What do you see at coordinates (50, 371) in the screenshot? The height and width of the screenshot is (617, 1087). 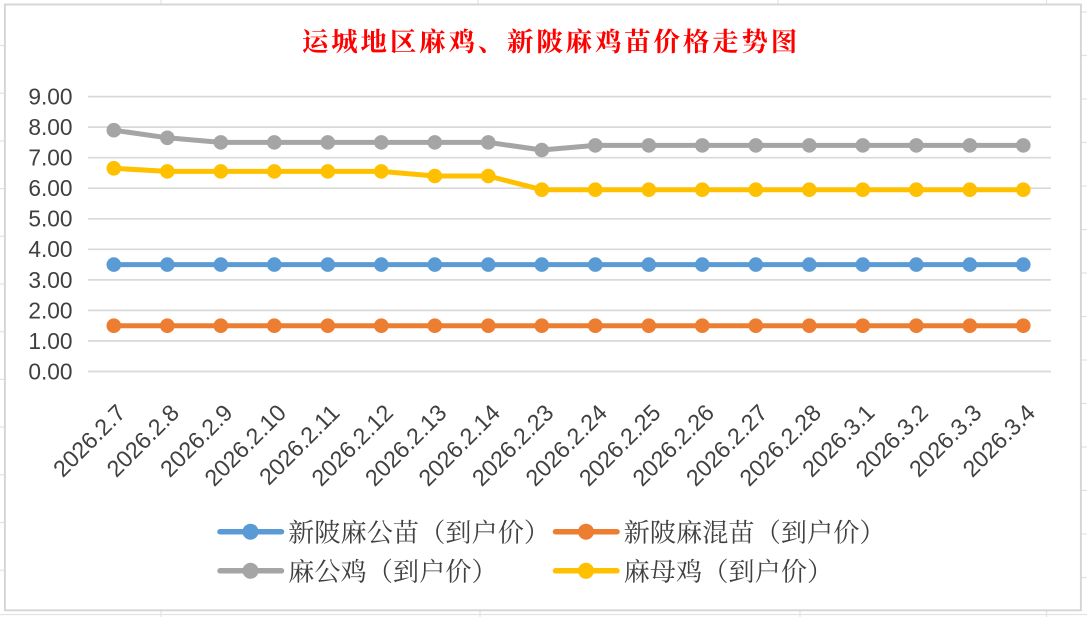 I see `svg-text: 0.00` at bounding box center [50, 371].